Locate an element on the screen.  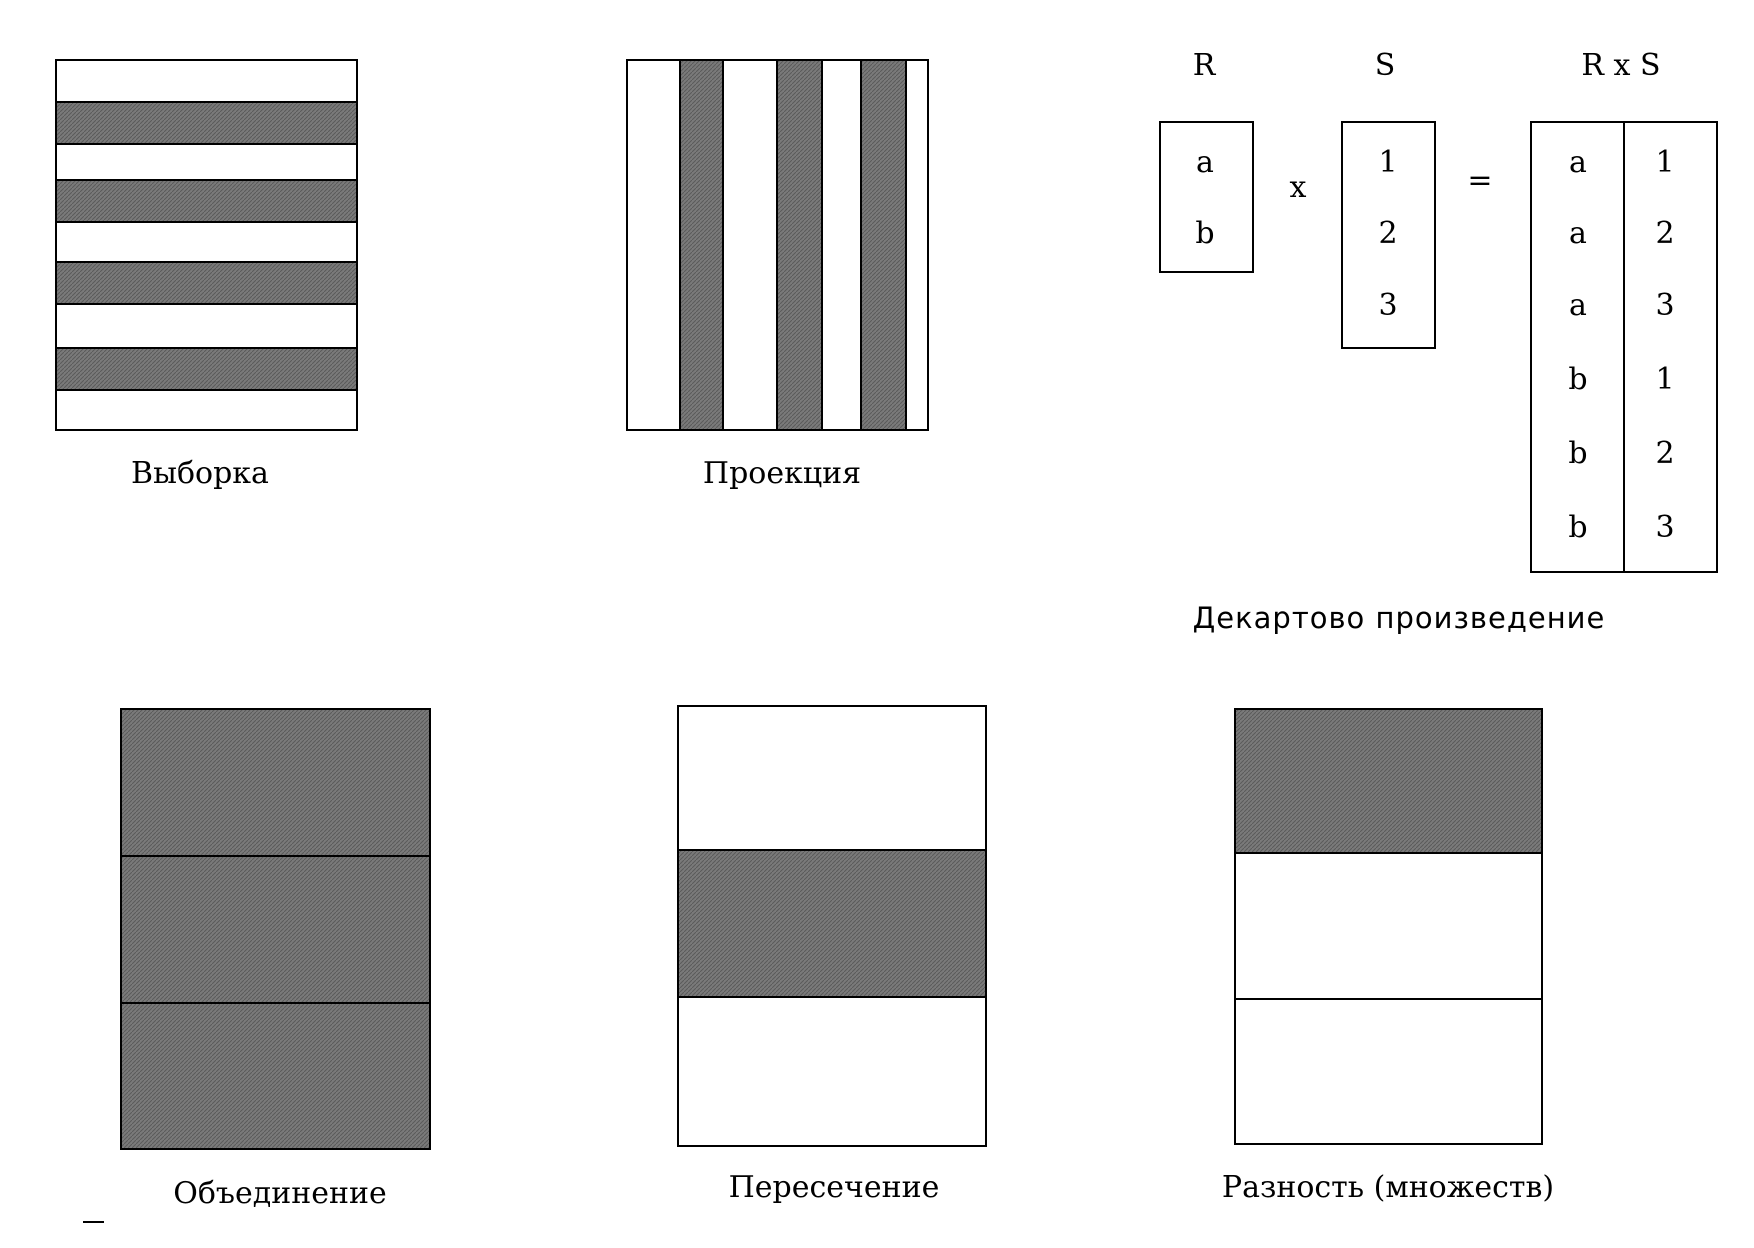
difference-diagram: Разность (множеств) is located at coordinates (1388, 956).